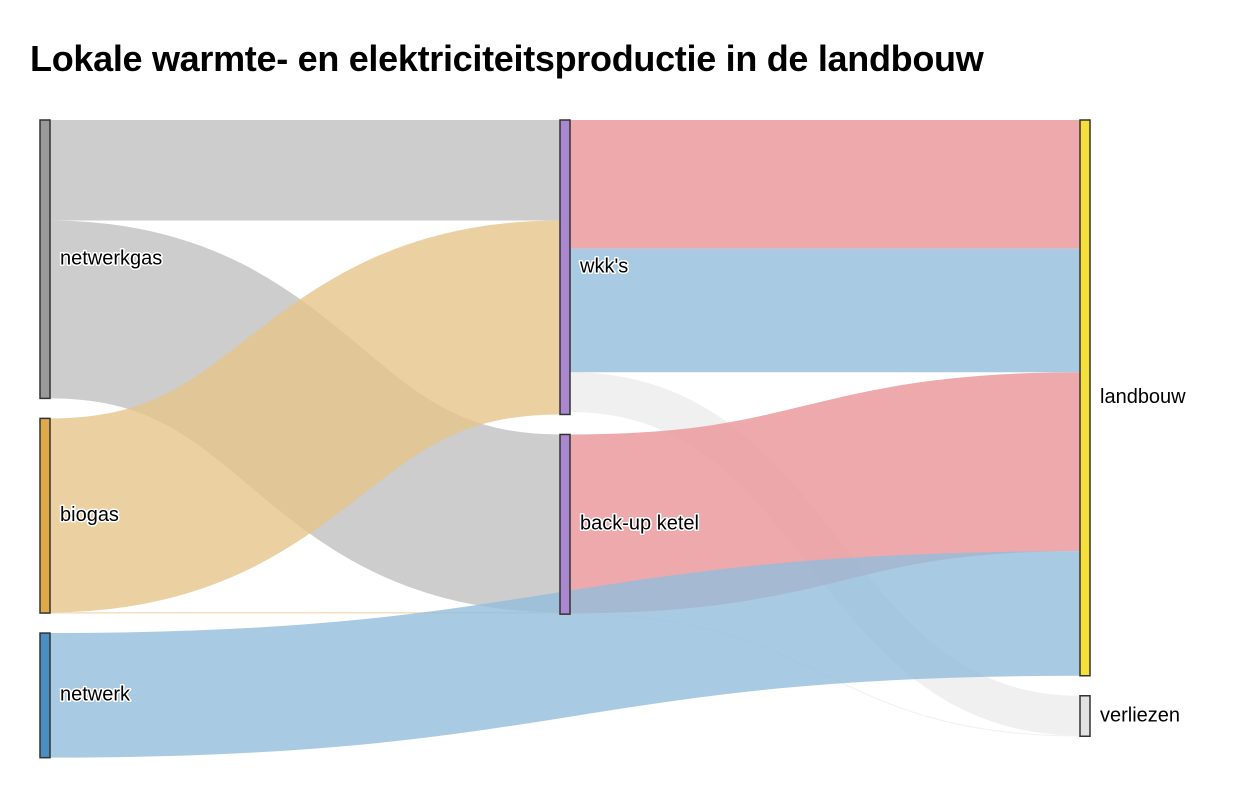  I want to click on node-biogas, so click(45, 515).